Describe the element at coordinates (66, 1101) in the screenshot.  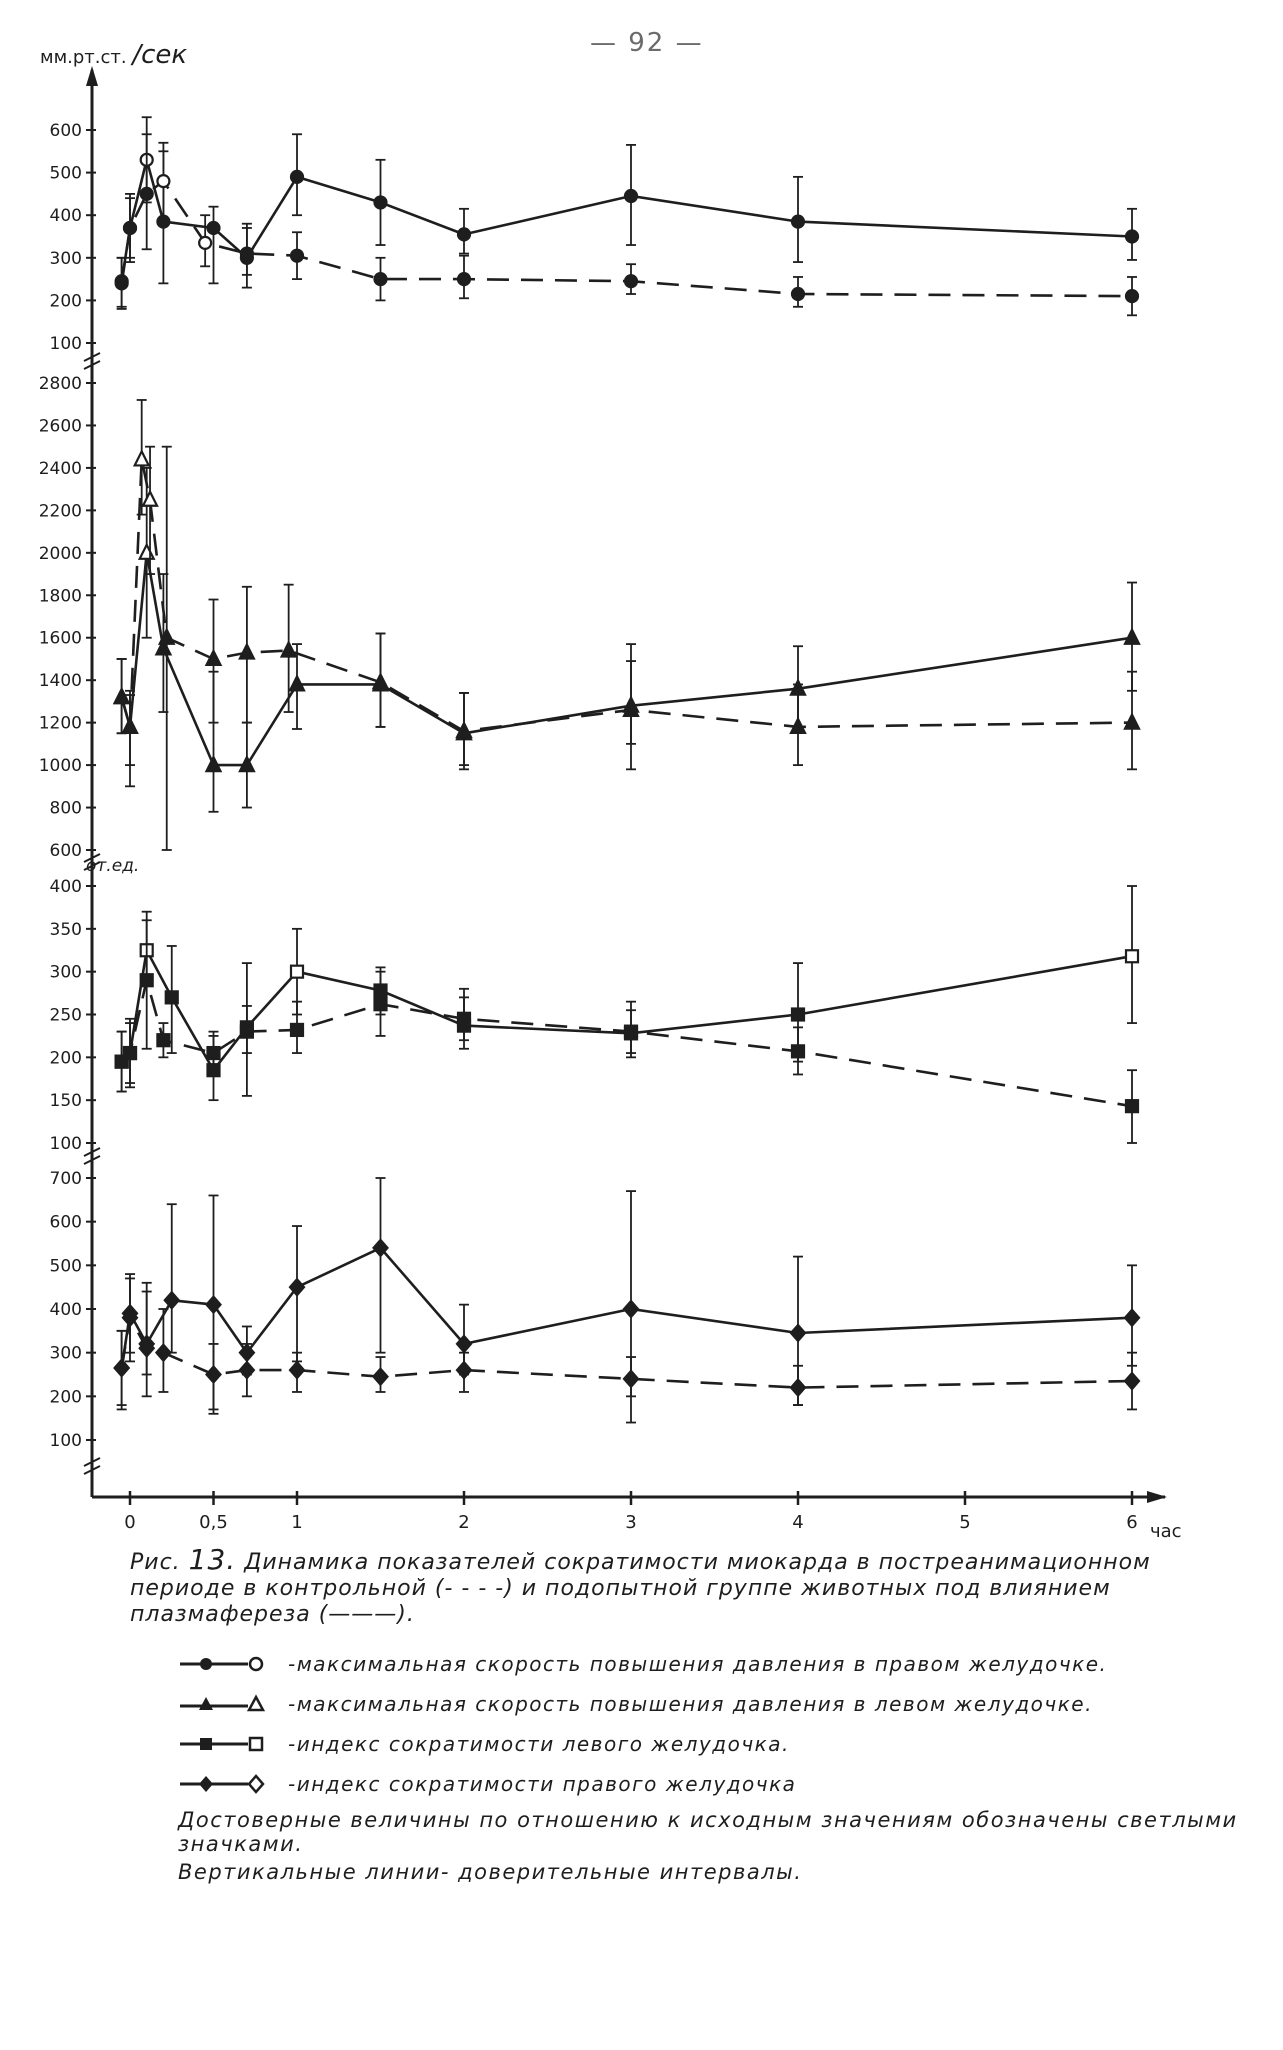
I see `y-tick-label: 150` at that location.